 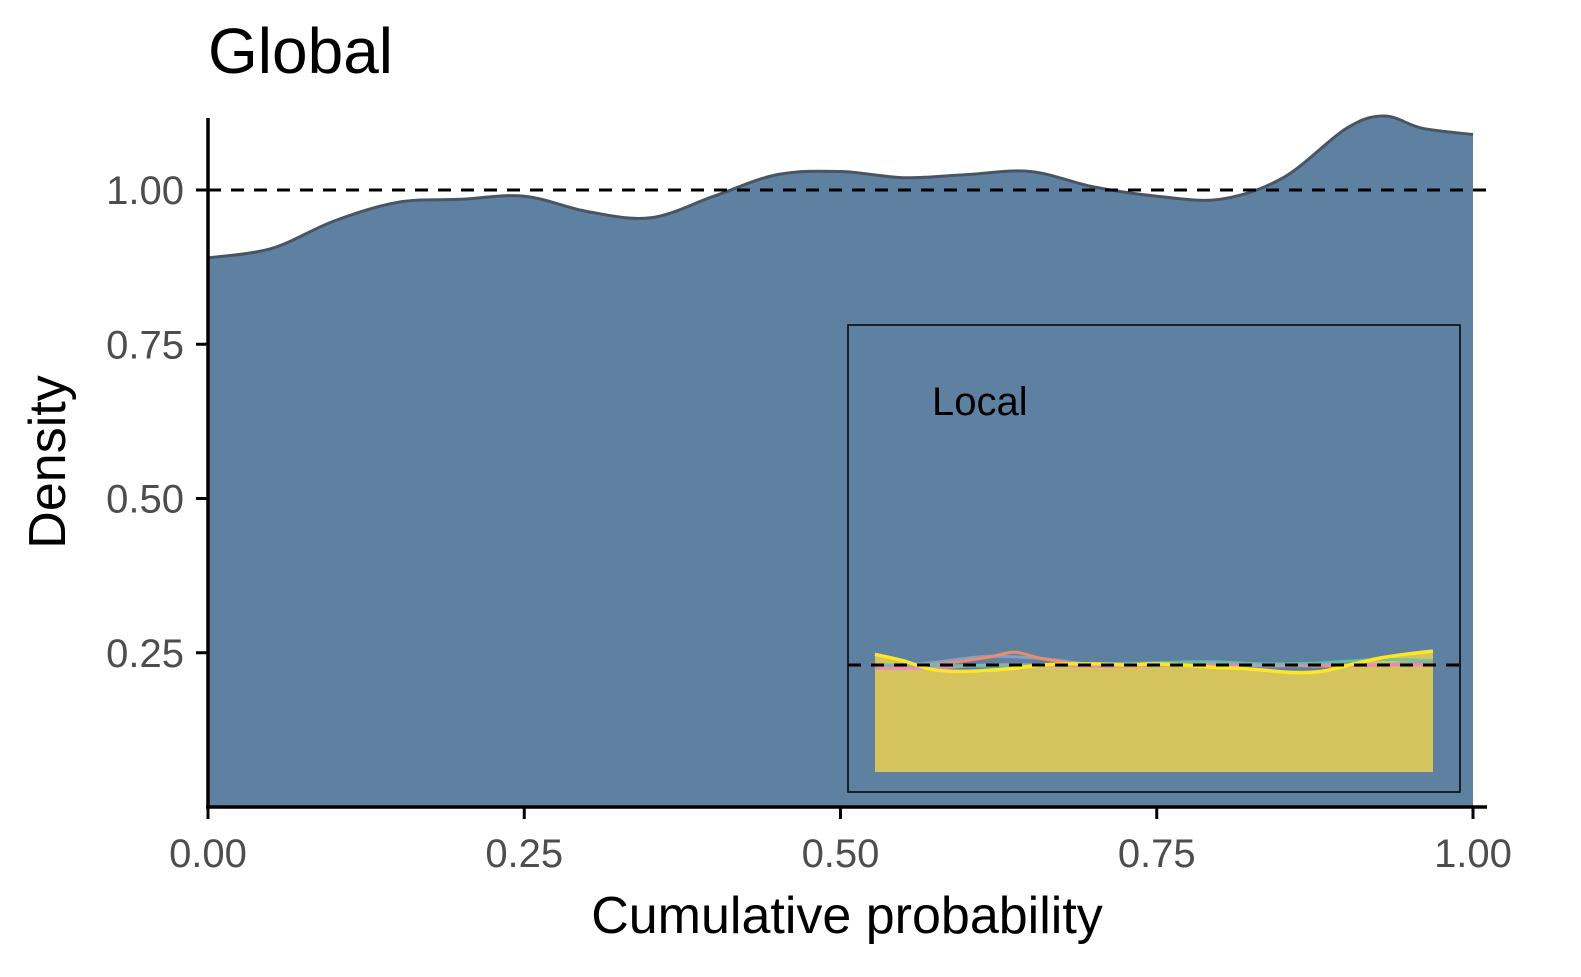 I want to click on density-line, so click(x=840, y=187).